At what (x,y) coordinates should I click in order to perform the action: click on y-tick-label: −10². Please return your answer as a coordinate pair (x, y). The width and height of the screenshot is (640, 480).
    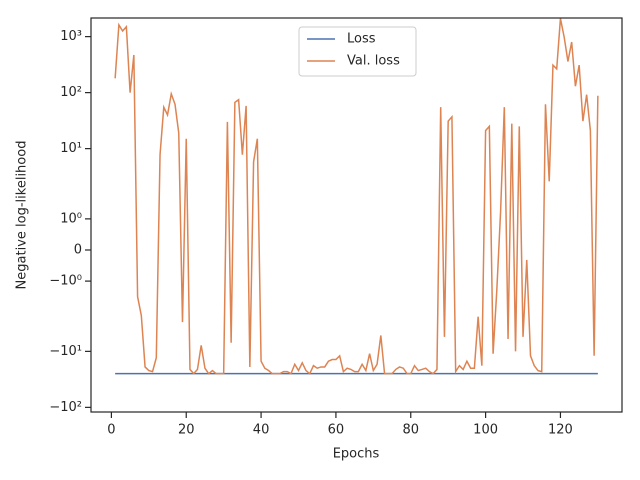
    Looking at the image, I should click on (65, 407).